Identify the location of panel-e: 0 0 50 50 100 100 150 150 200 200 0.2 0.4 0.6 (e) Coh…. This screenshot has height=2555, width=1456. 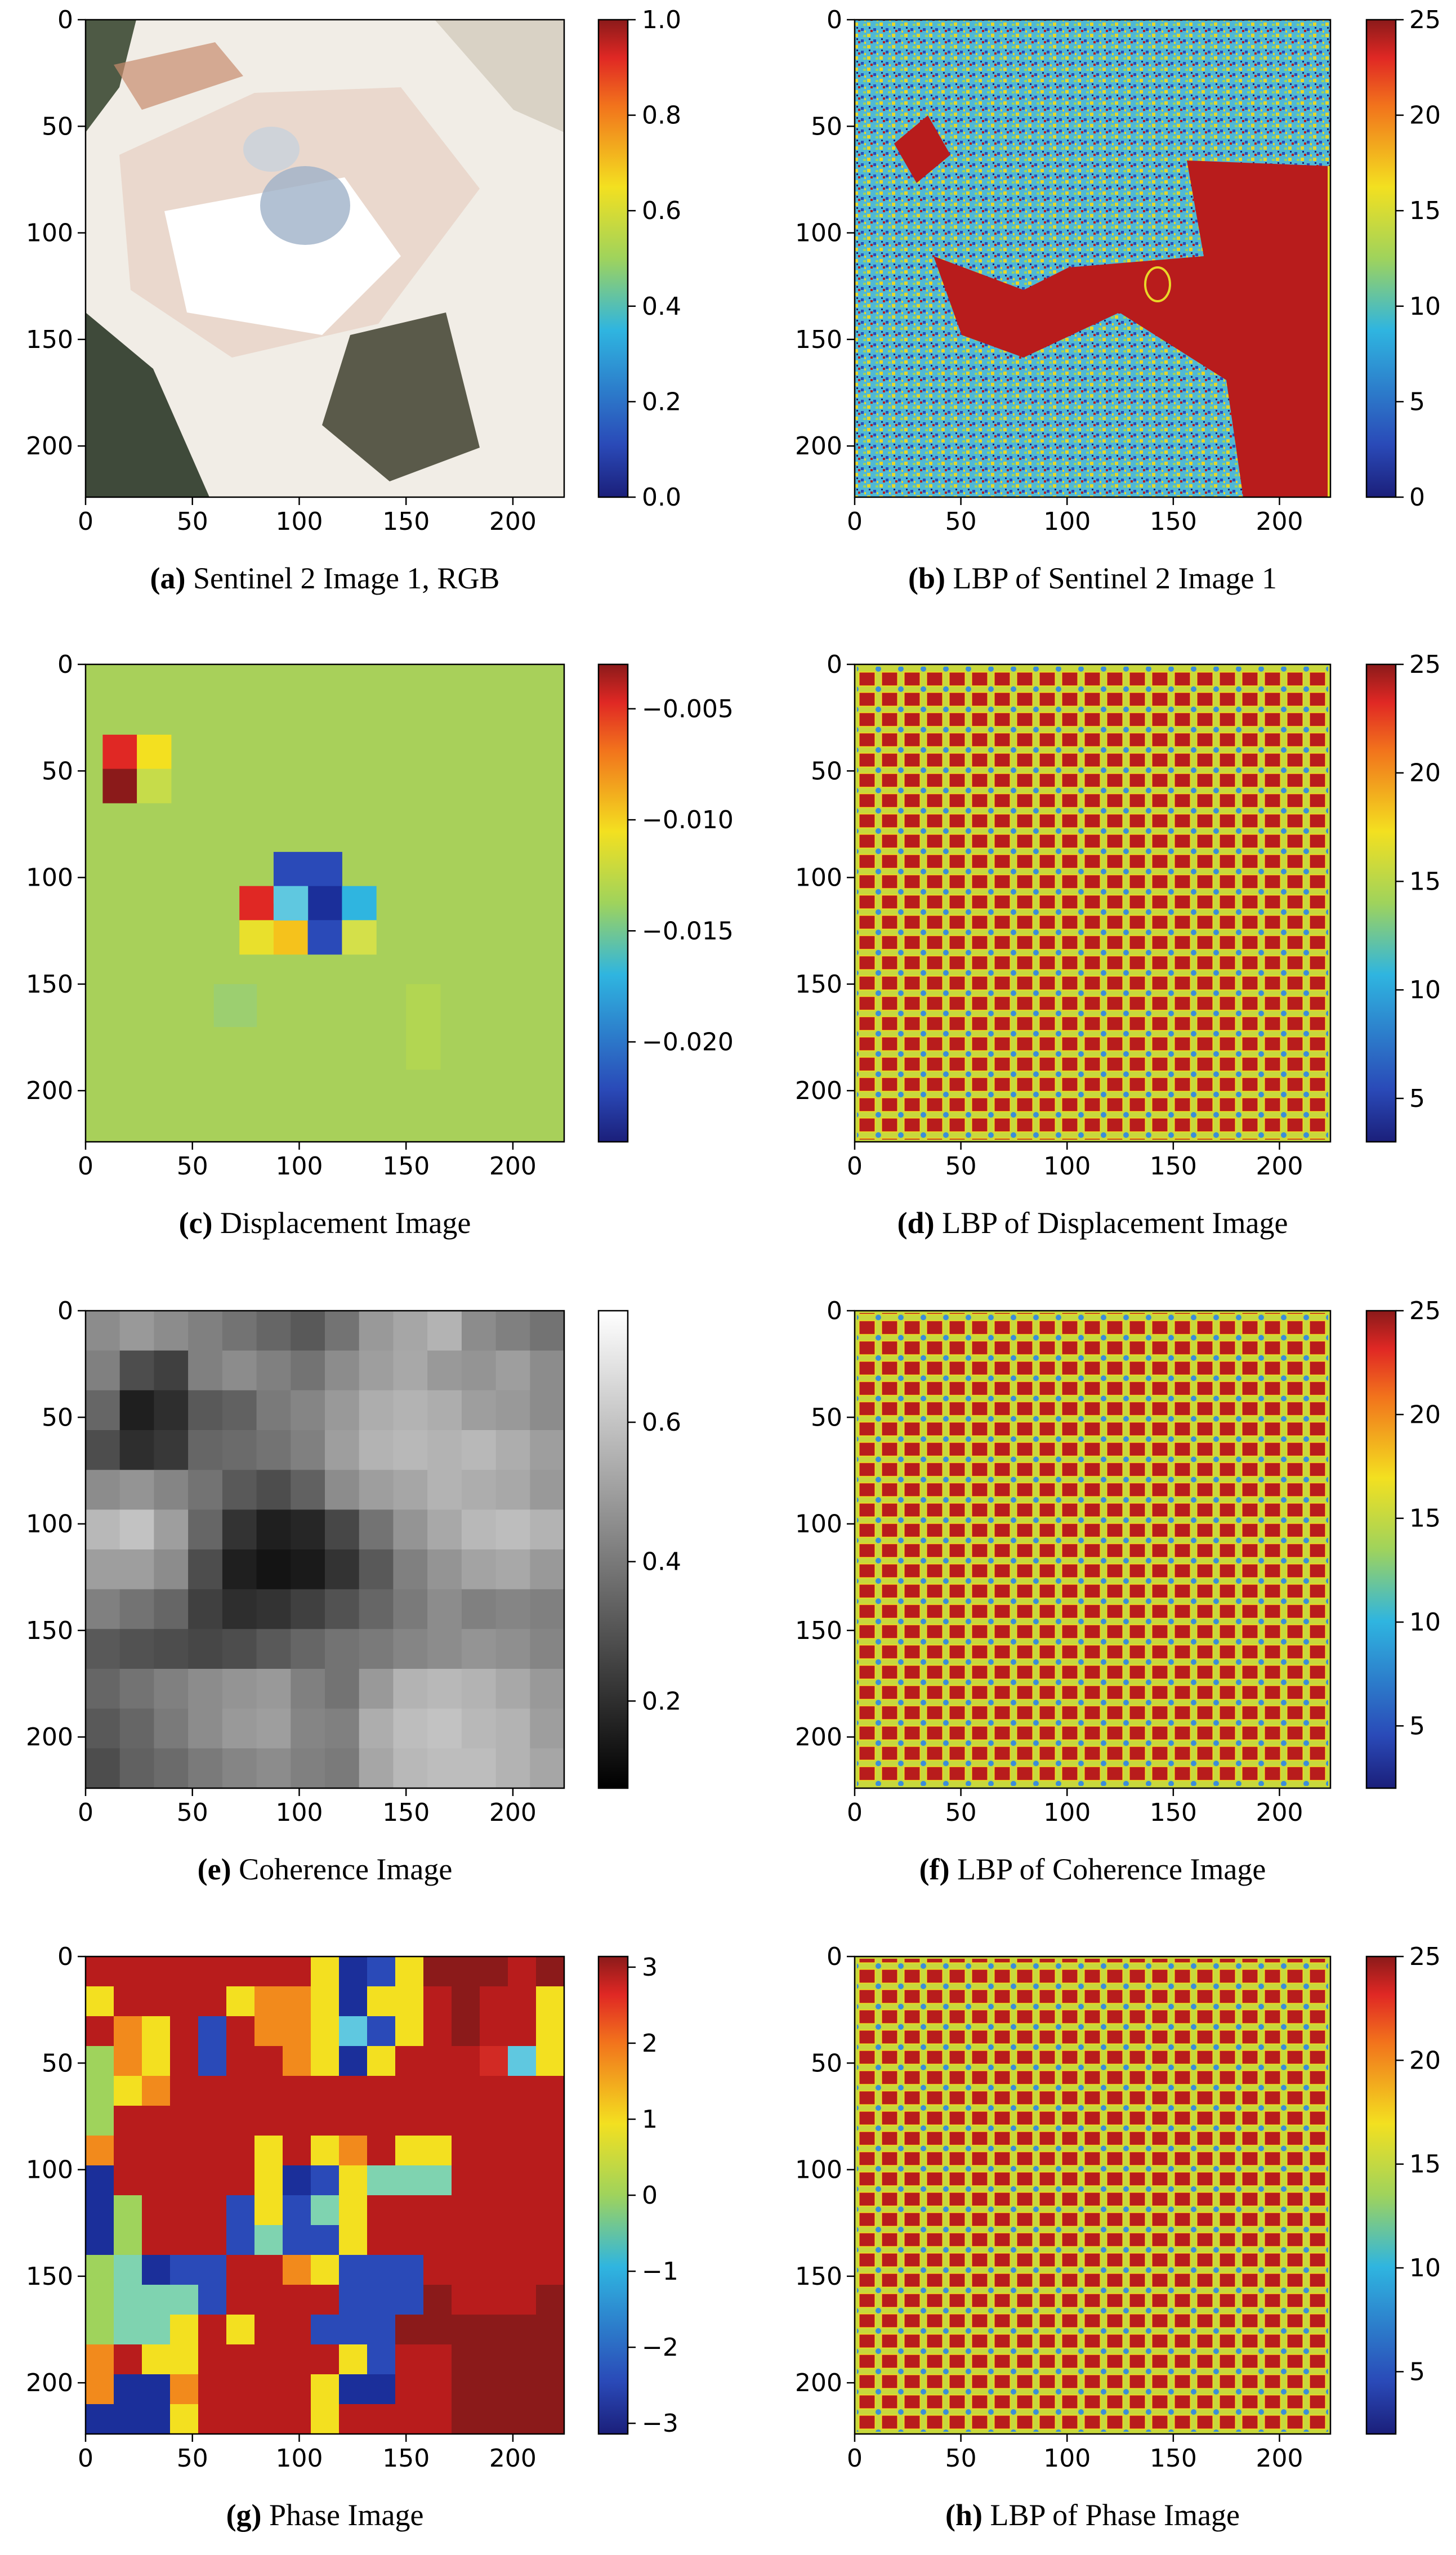
(353, 1591).